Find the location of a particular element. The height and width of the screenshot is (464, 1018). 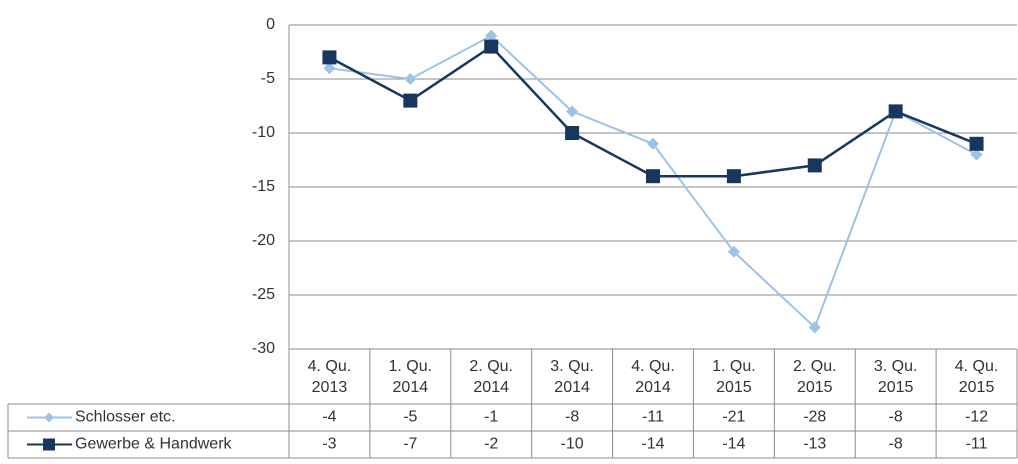

x-tick-label: 1. Qu. 2015 is located at coordinates (733, 376).